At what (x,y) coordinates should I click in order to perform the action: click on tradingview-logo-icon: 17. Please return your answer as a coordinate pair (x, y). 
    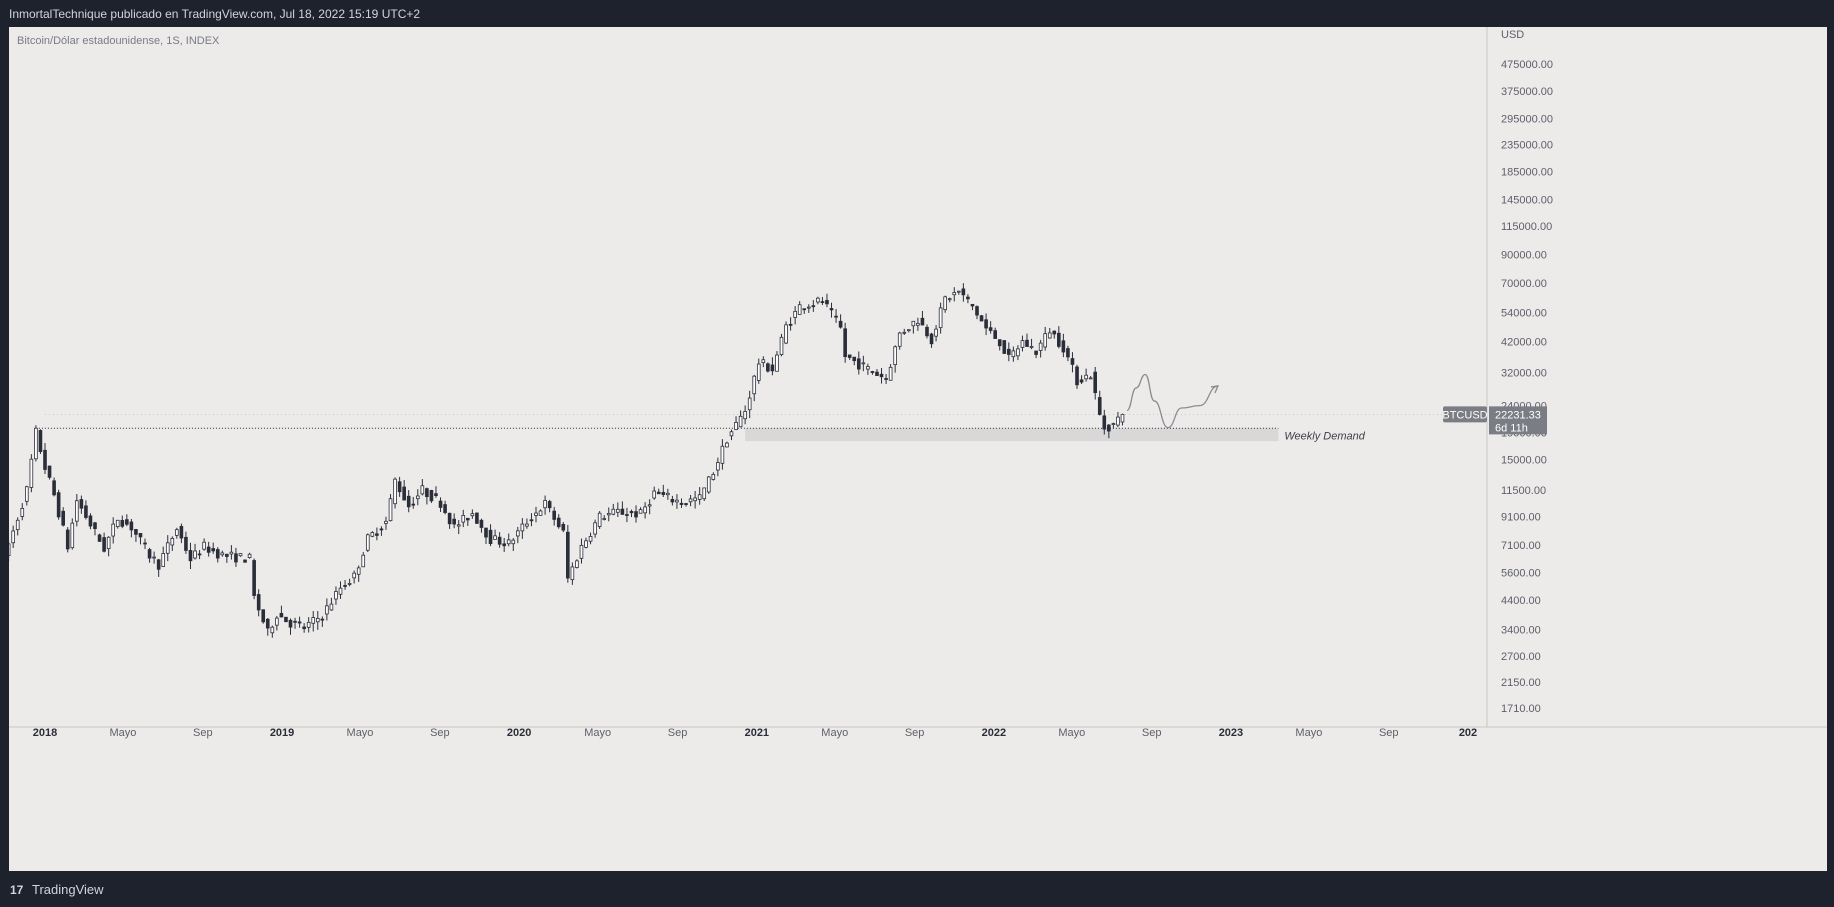
    Looking at the image, I should click on (17, 890).